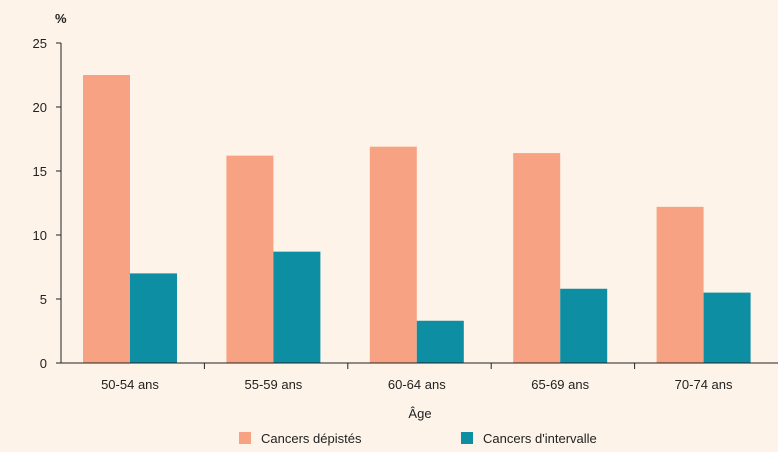  What do you see at coordinates (704, 384) in the screenshot?
I see `x-tick-label: 70-74 ans` at bounding box center [704, 384].